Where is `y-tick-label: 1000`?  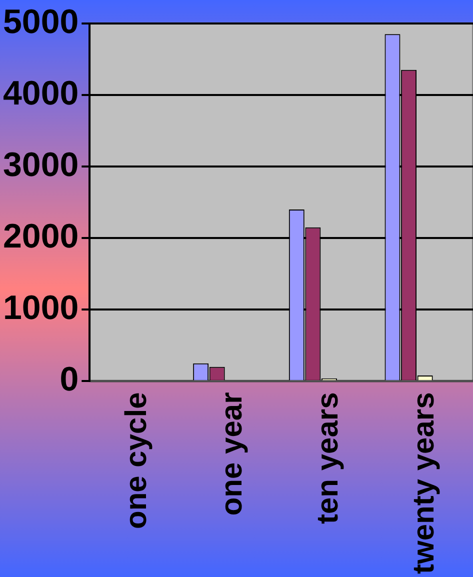 y-tick-label: 1000 is located at coordinates (40, 308).